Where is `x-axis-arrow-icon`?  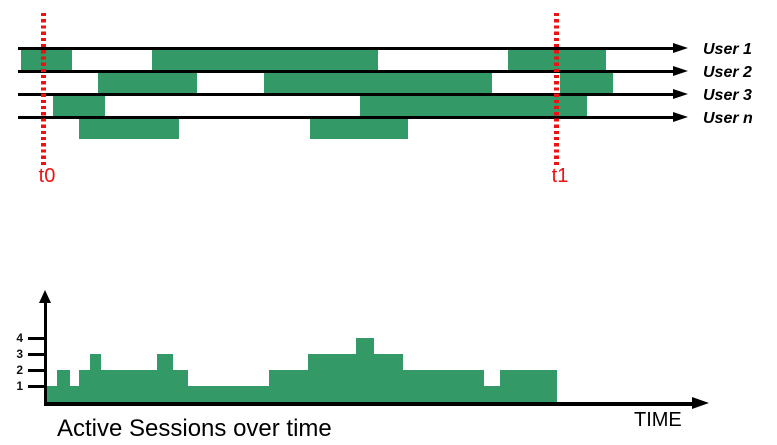 x-axis-arrow-icon is located at coordinates (700, 403).